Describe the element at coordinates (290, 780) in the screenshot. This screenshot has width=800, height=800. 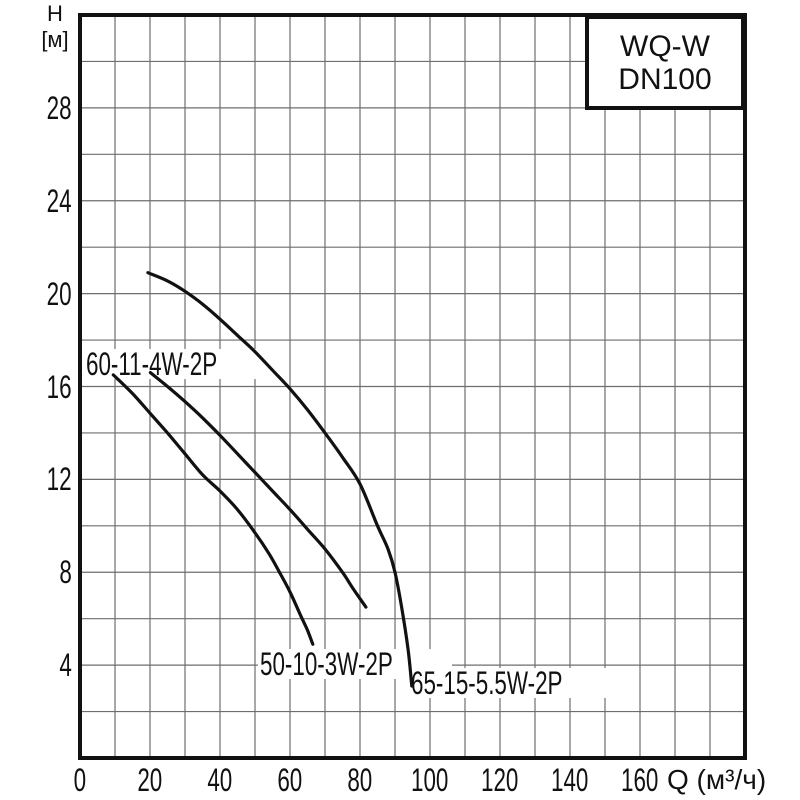
I see `x-tick-label: 60` at that location.